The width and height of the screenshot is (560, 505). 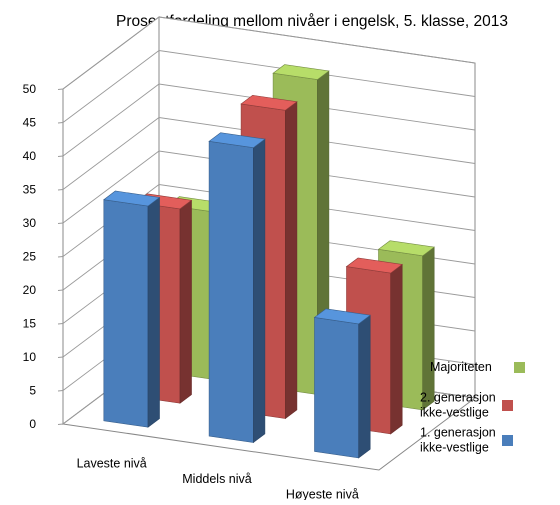 I want to click on y-tick-label: 30, so click(x=30, y=223).